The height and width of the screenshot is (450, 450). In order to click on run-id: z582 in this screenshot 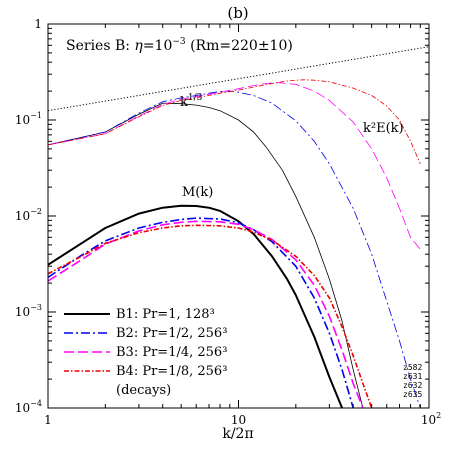, I will do `click(412, 367)`.